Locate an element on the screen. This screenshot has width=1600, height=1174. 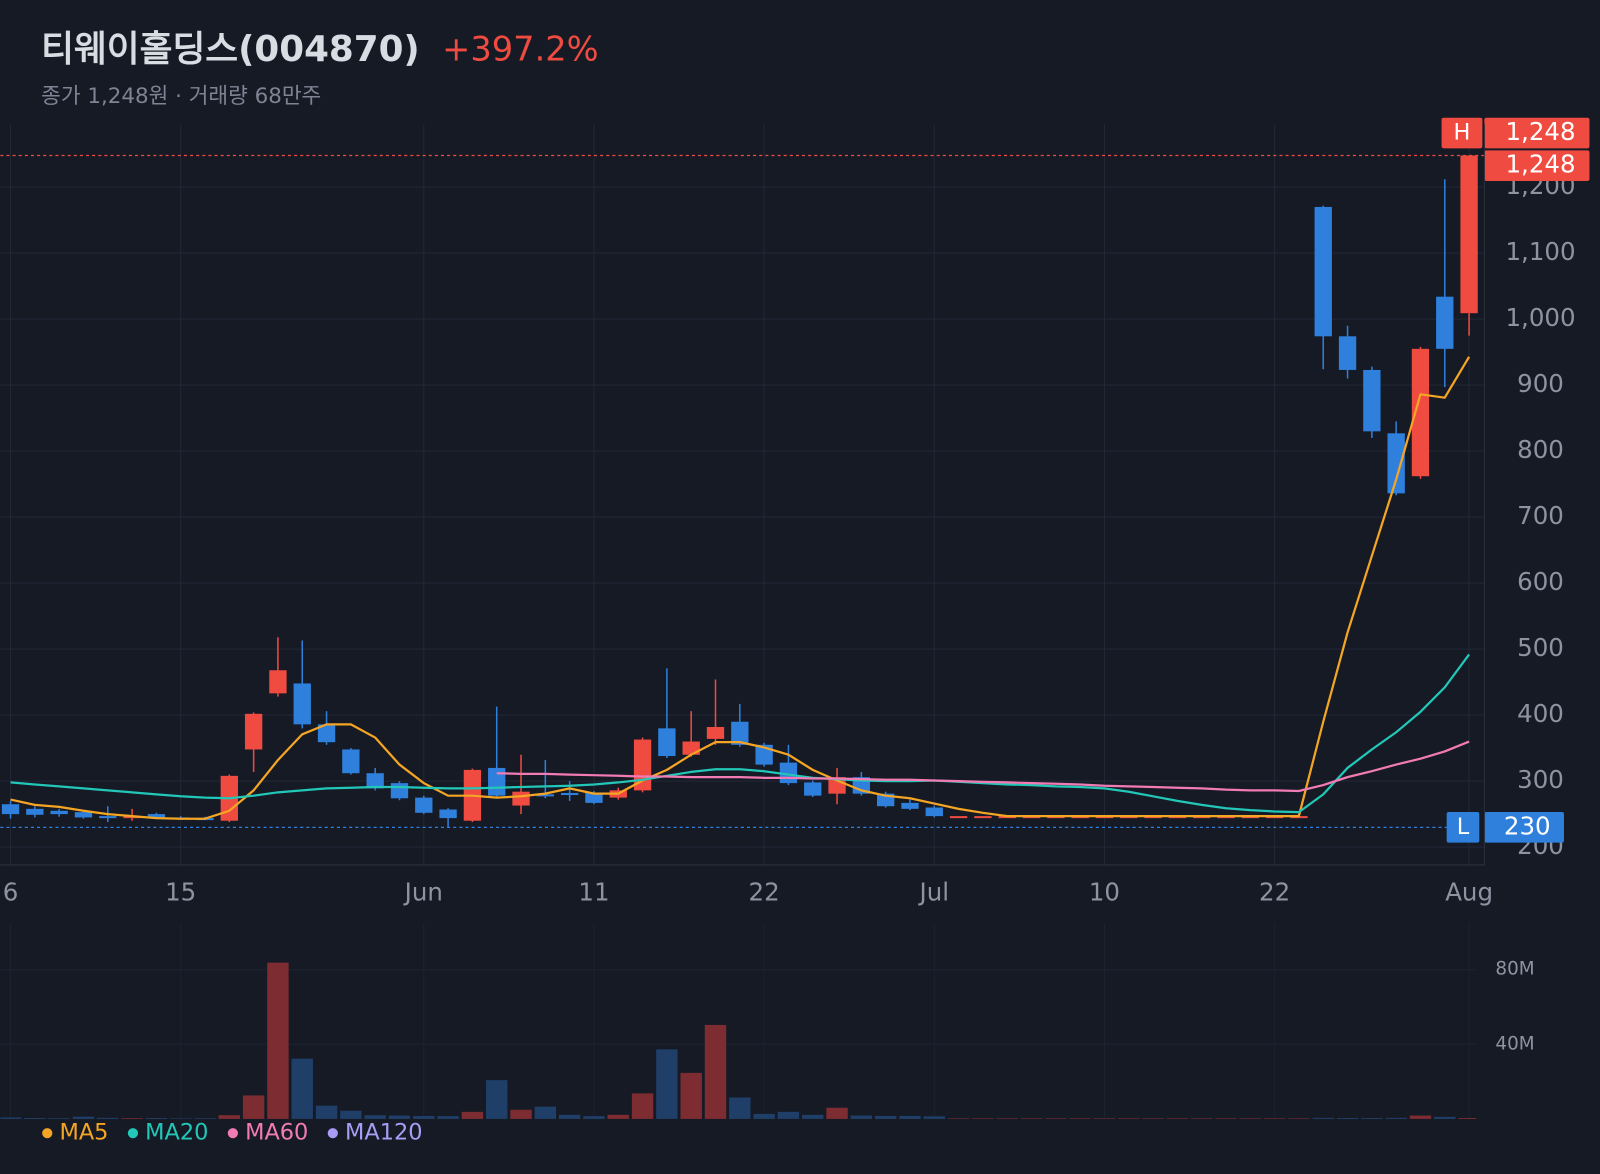
y-tick-label: 400 is located at coordinates (1540, 713).